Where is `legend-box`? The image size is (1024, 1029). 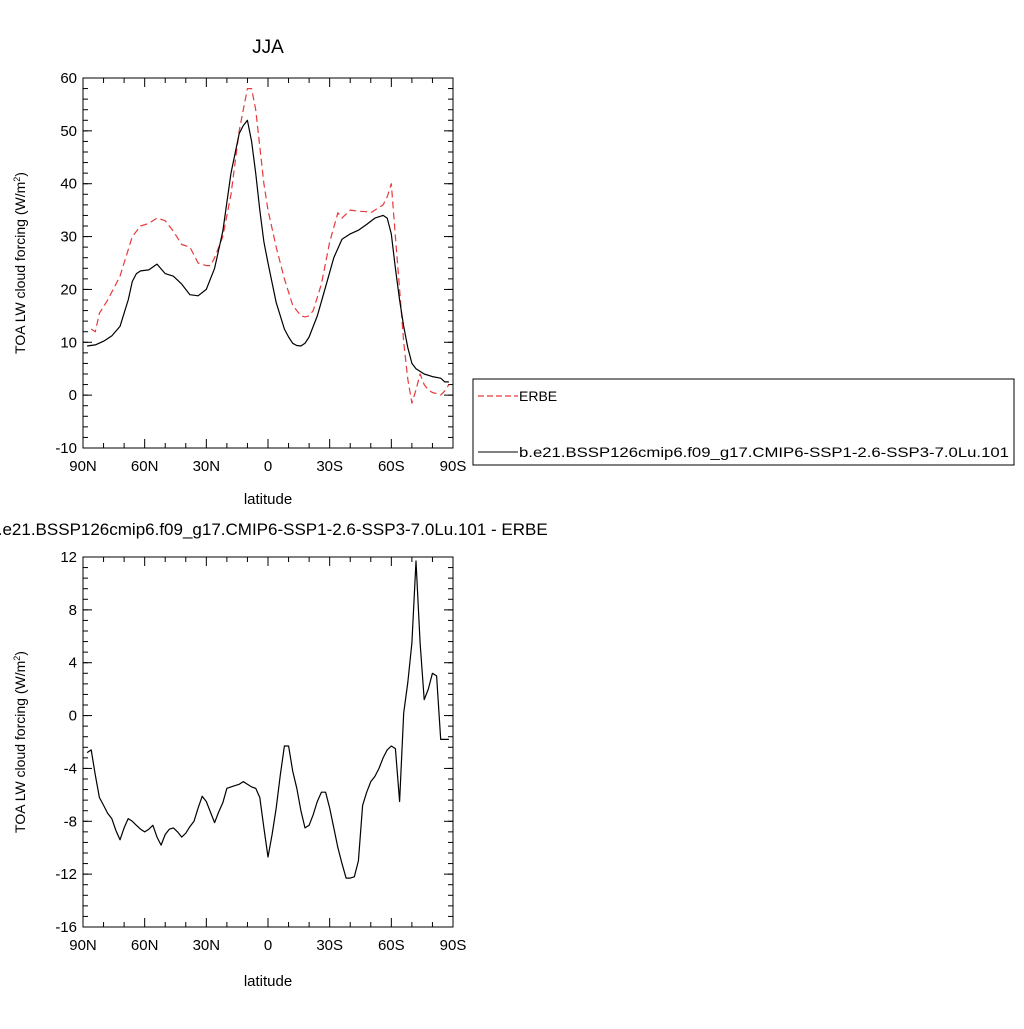
legend-box is located at coordinates (743, 422).